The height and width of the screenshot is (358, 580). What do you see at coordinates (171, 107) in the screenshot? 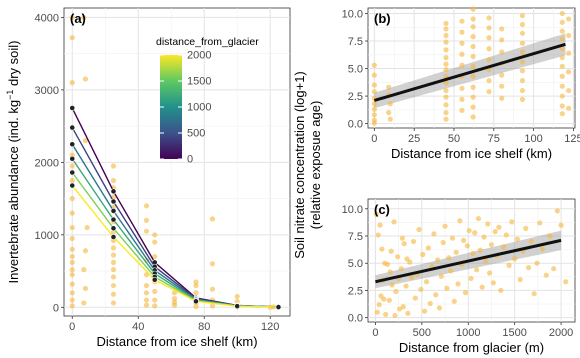
I see `legend-colorbar` at bounding box center [171, 107].